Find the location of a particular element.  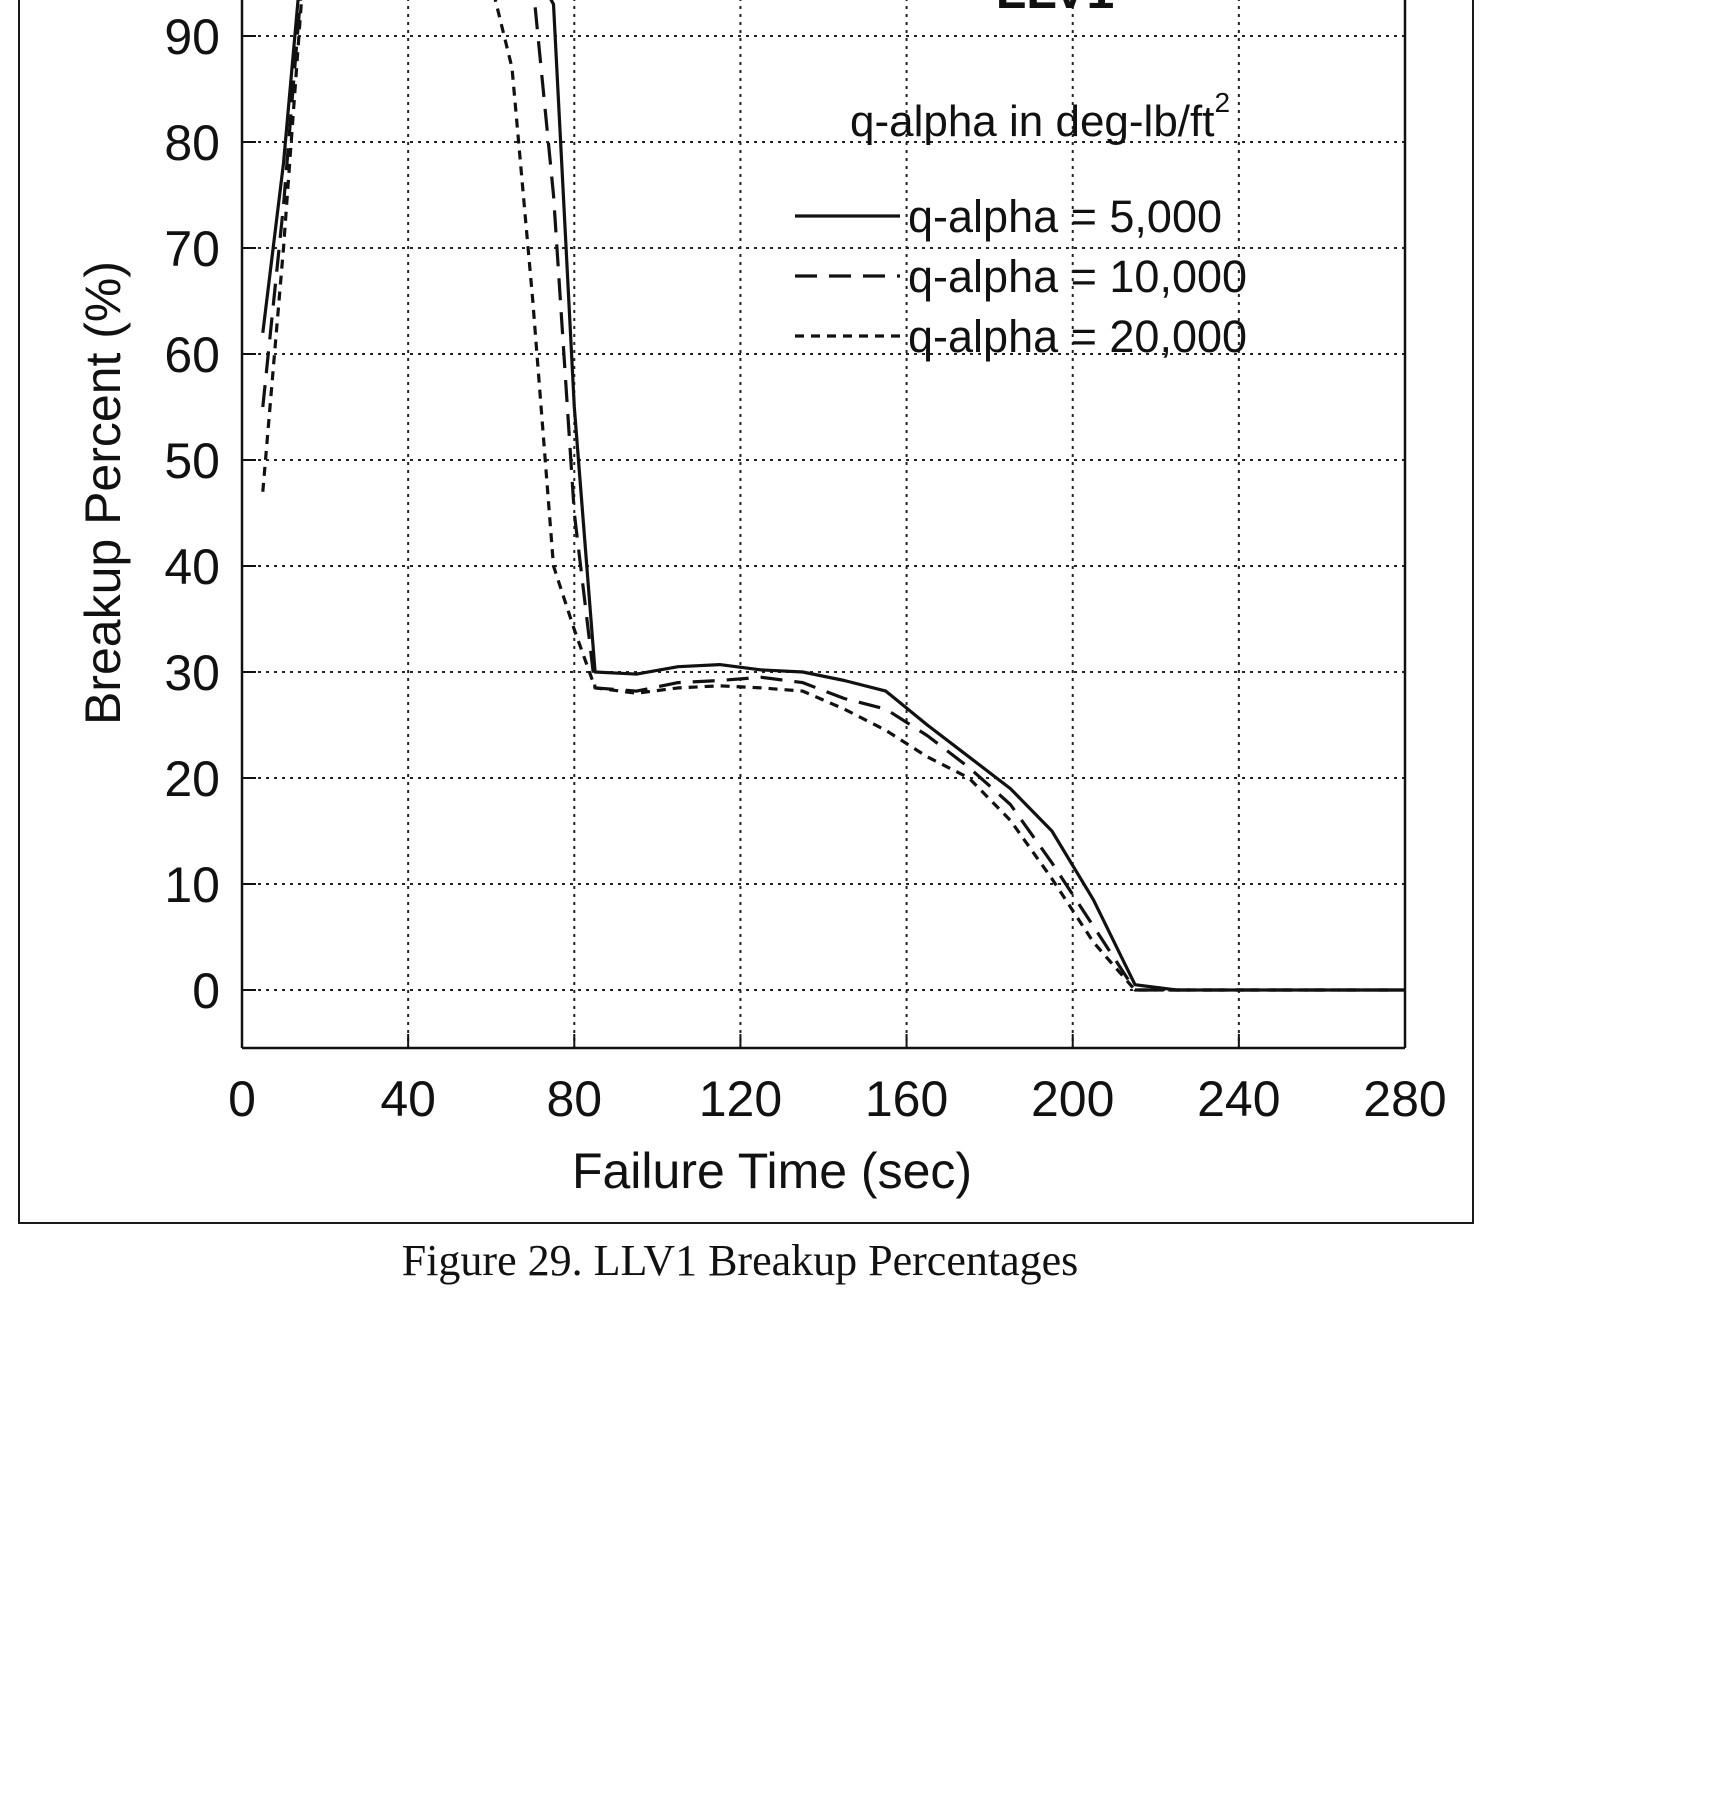

x-tick-label: 120 is located at coordinates (740, 1099).